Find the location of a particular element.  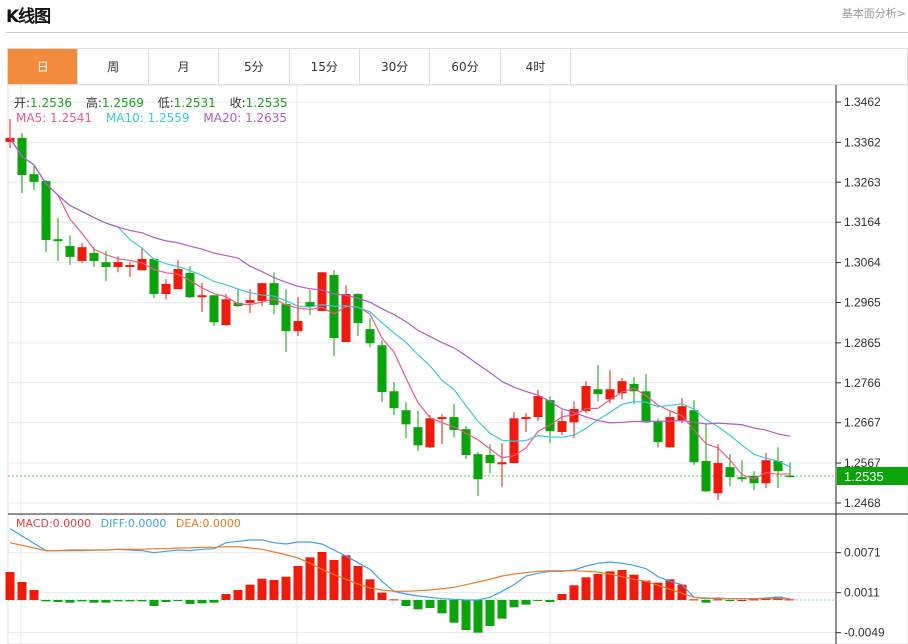

diff-line is located at coordinates (400, 564).